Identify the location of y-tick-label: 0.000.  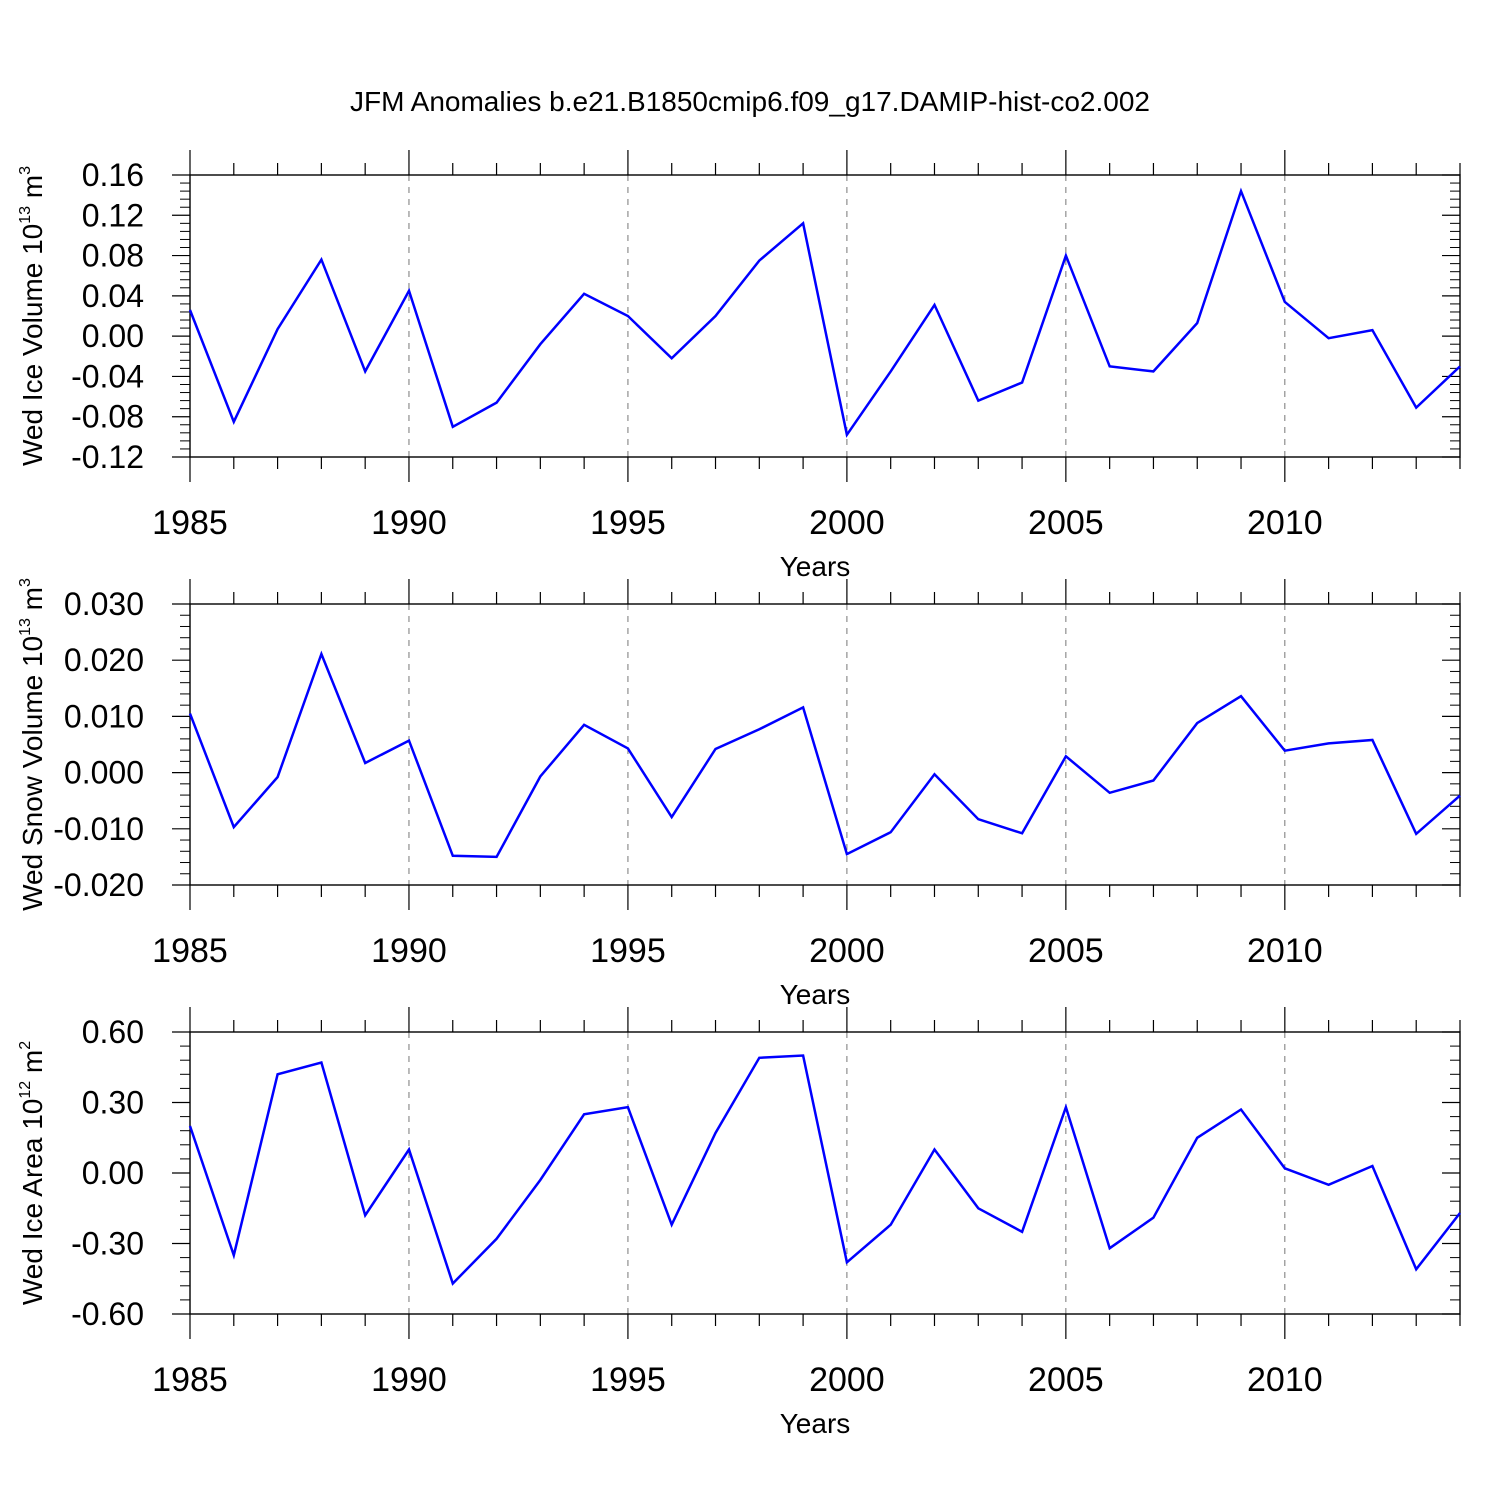
(104, 773).